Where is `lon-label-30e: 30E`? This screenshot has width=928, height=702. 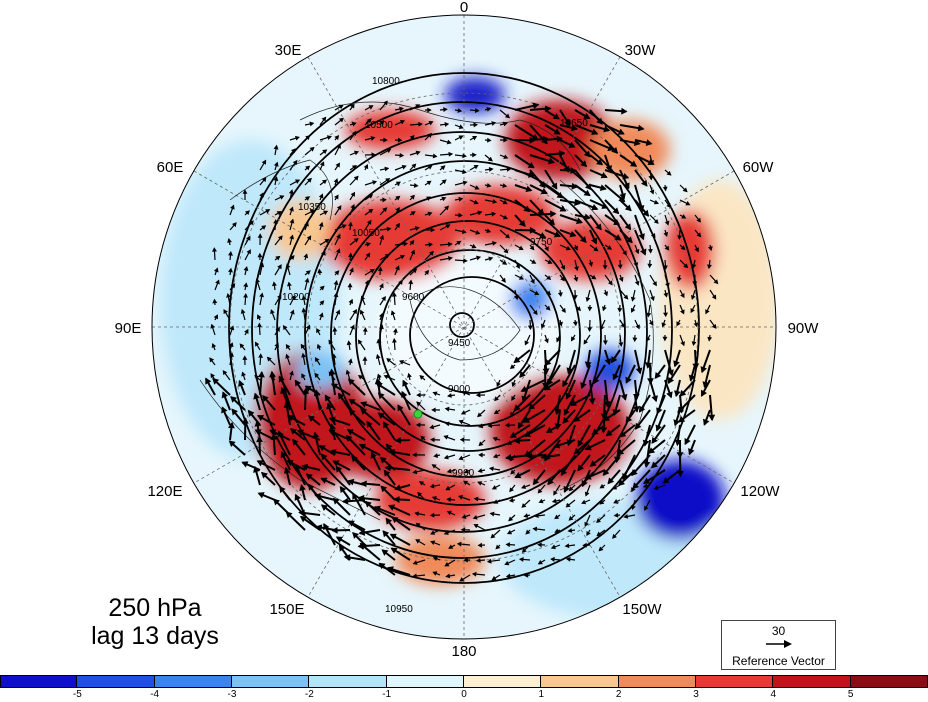 lon-label-30e: 30E is located at coordinates (288, 50).